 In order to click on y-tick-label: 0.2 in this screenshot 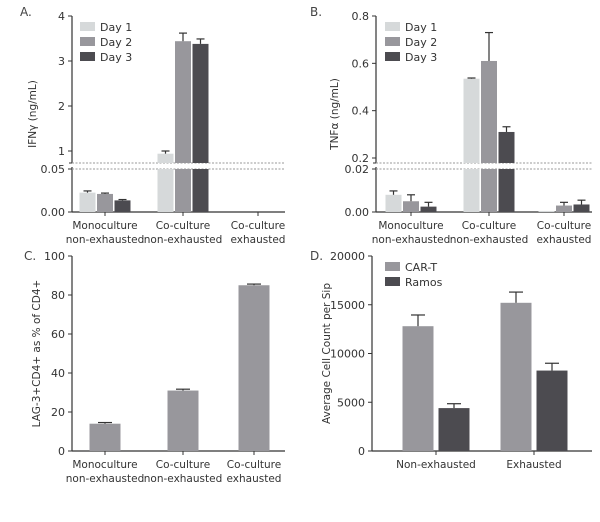, I will do `click(361, 158)`.